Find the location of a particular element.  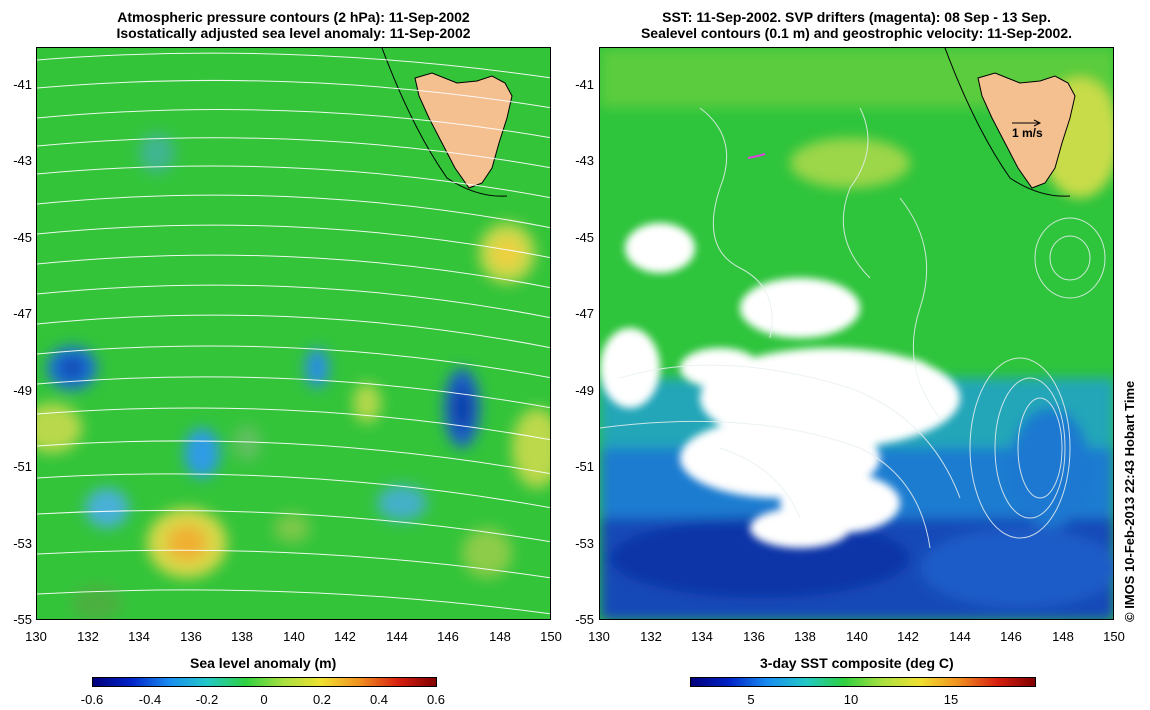

right-colorbar-label: 3-day SST composite (deg C) is located at coordinates (857, 663).